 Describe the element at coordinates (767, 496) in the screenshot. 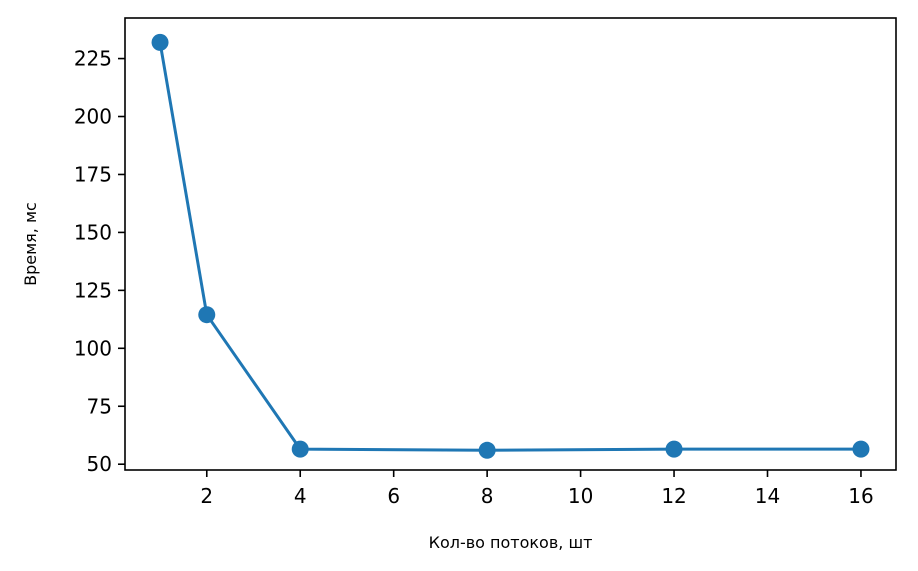

I see `x-tick-label: 14` at that location.